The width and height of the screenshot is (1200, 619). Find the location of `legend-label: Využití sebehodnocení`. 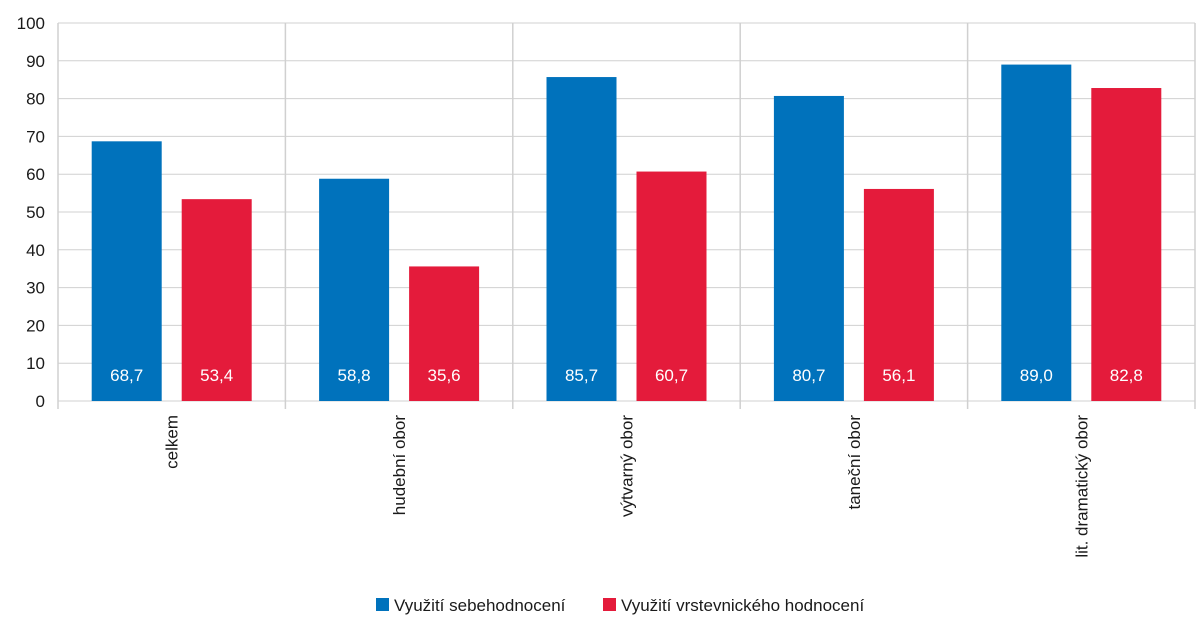

legend-label: Využití sebehodnocení is located at coordinates (480, 605).